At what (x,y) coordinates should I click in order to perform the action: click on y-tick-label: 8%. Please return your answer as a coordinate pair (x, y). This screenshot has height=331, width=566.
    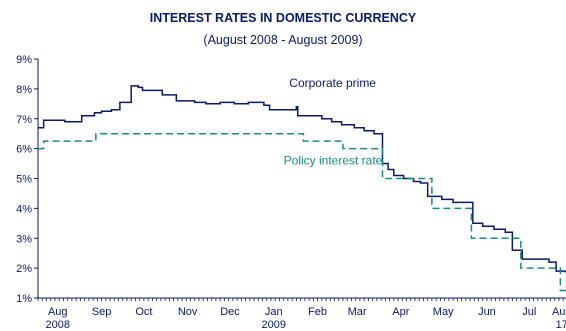
    Looking at the image, I should click on (24, 90).